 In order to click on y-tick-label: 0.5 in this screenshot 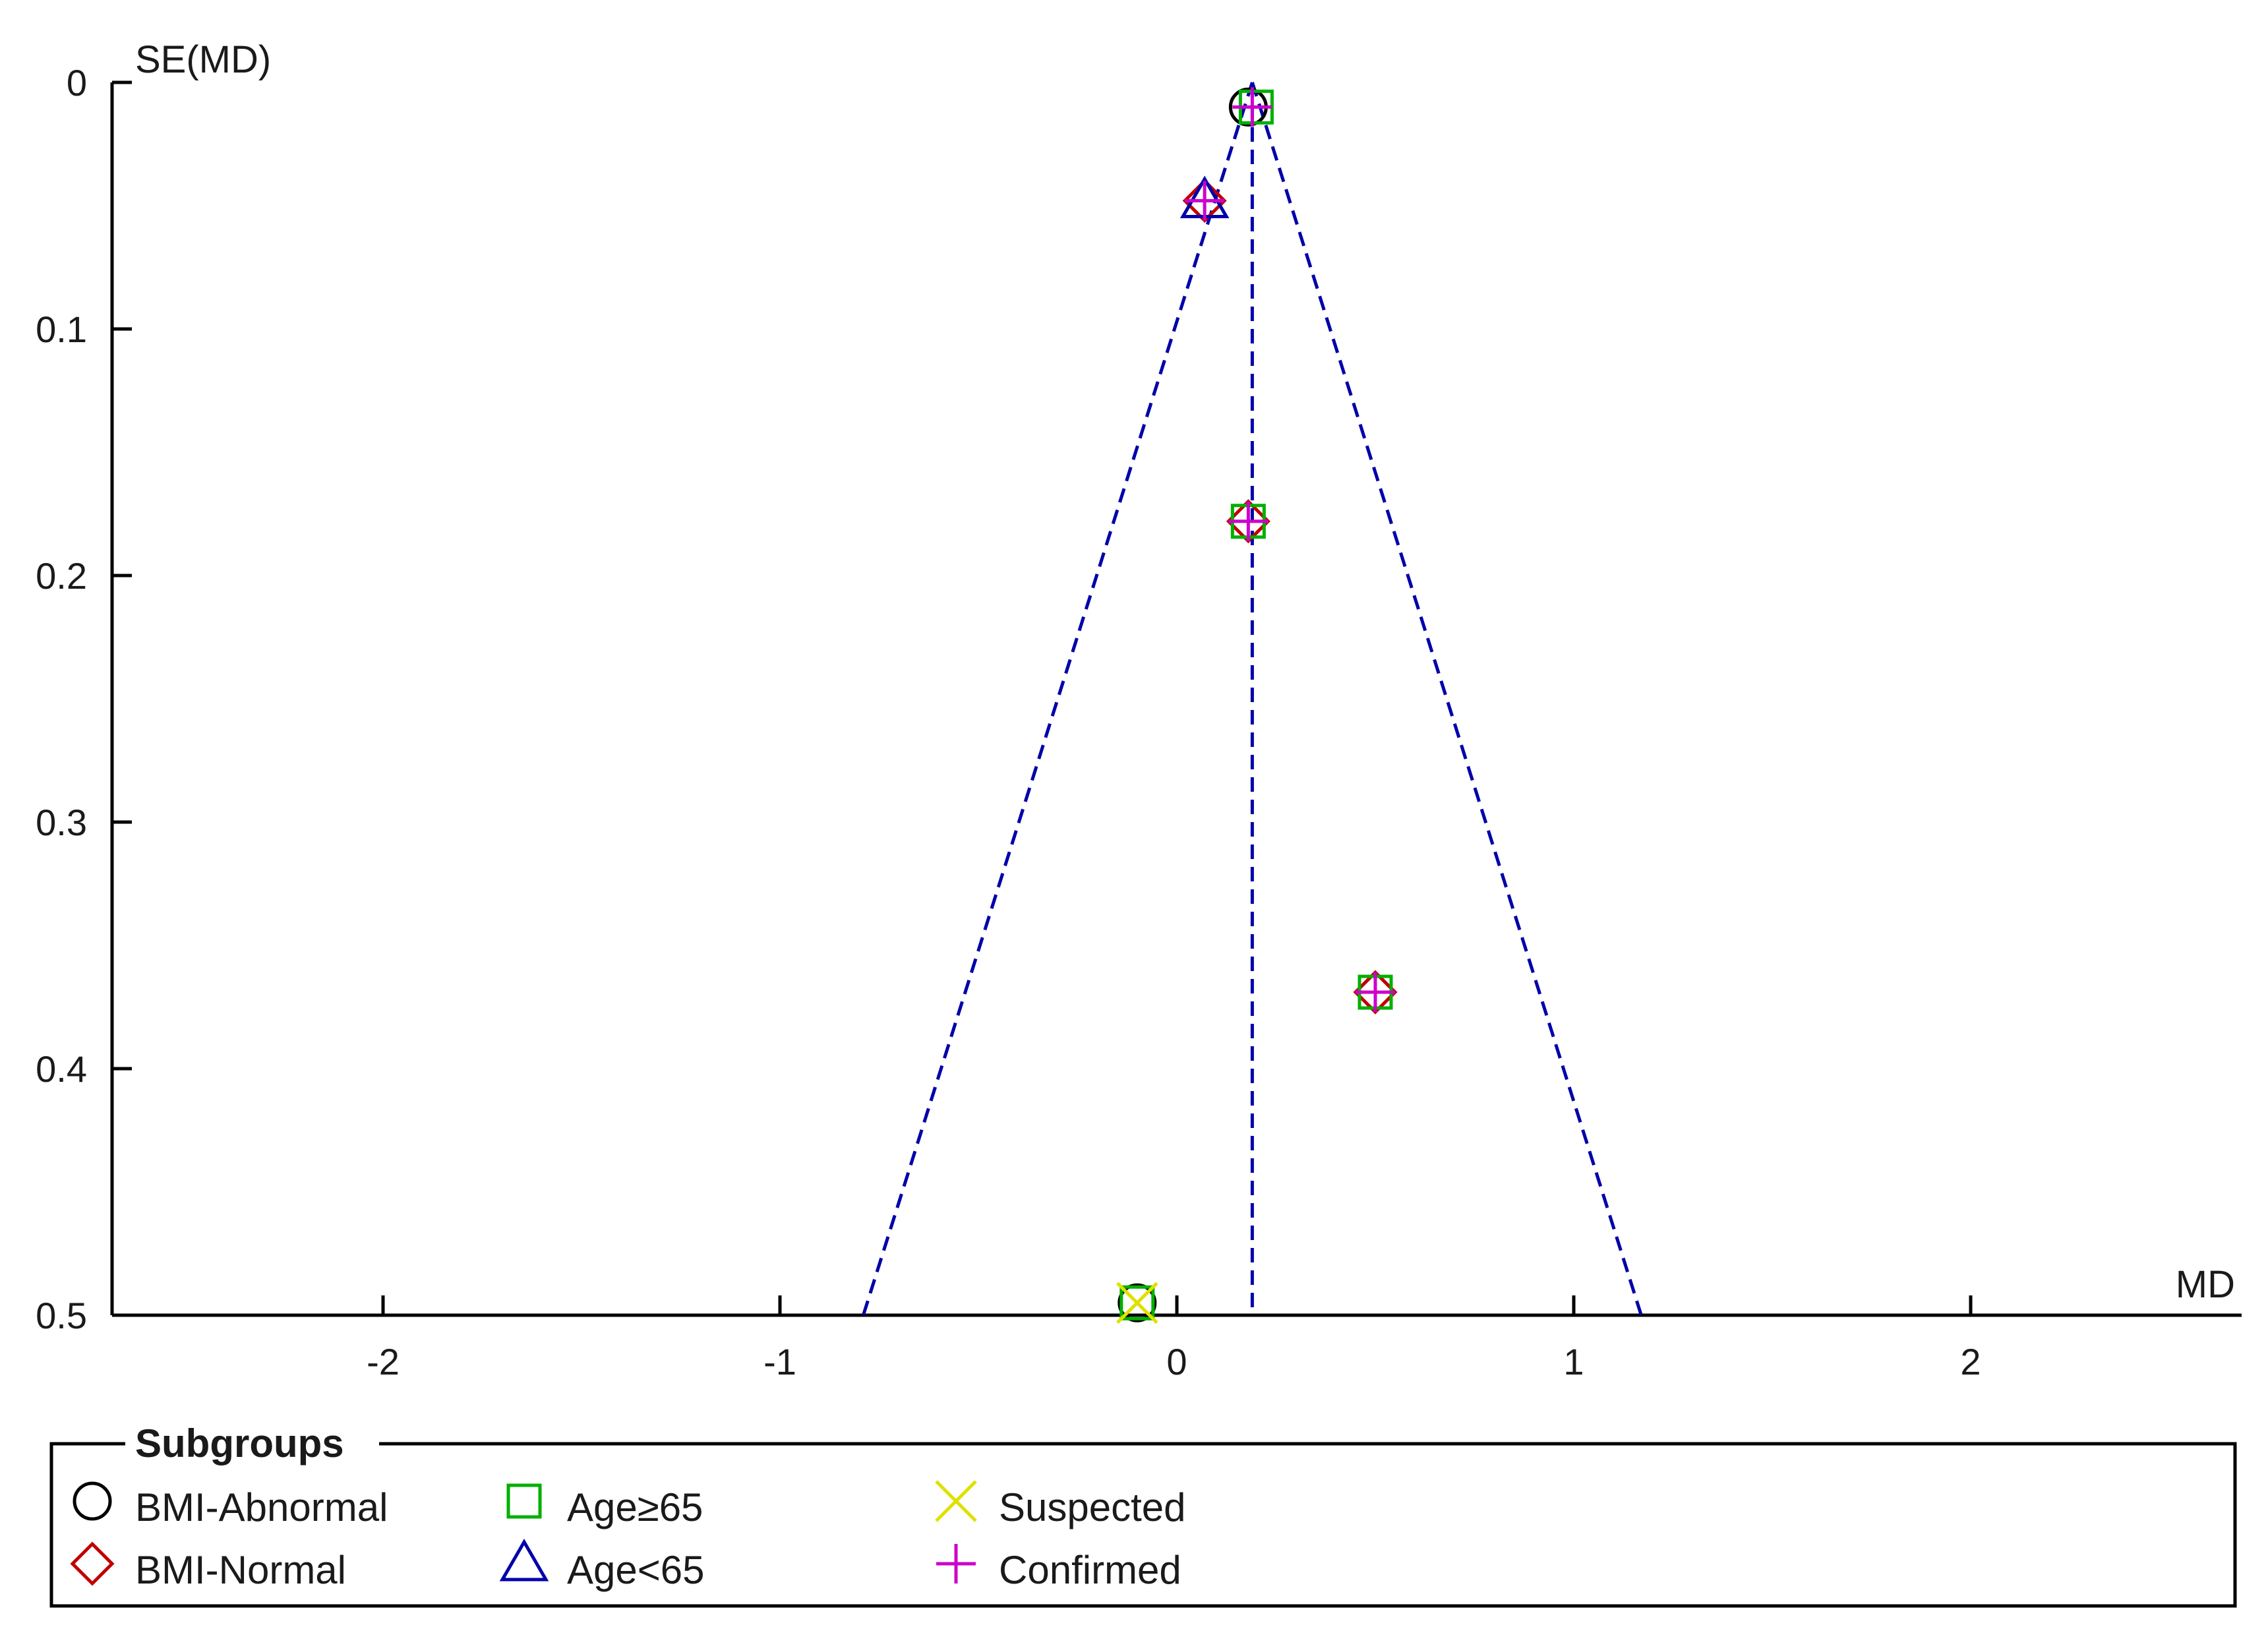, I will do `click(61, 1315)`.